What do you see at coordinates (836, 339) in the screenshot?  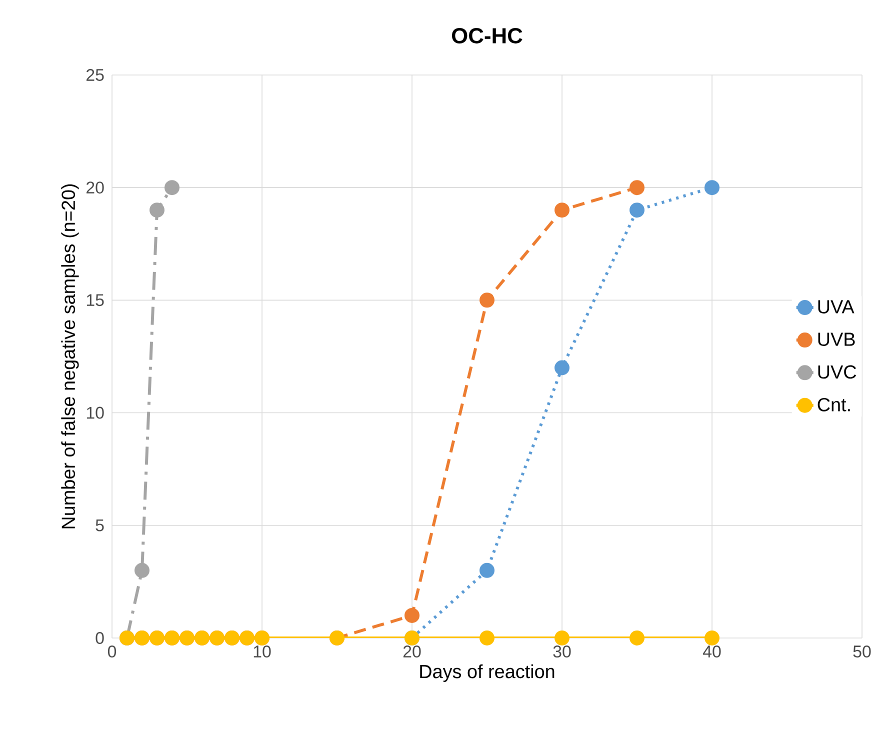 I see `legend-label: UVB` at bounding box center [836, 339].